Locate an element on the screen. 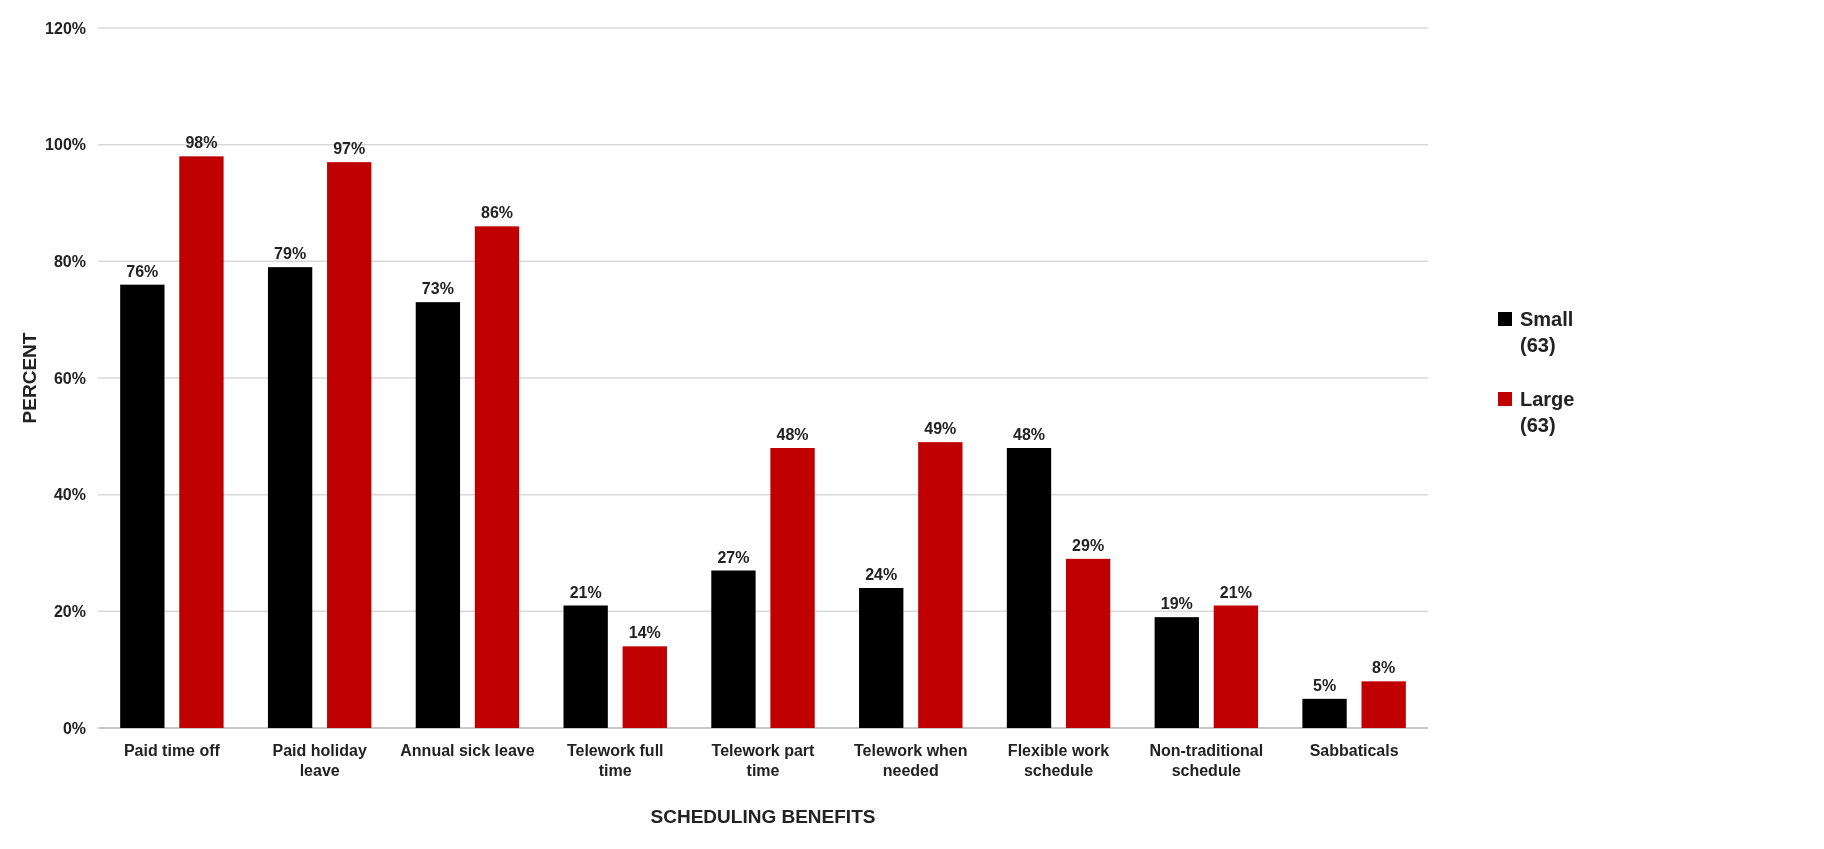  data-label: 79% is located at coordinates (290, 254).